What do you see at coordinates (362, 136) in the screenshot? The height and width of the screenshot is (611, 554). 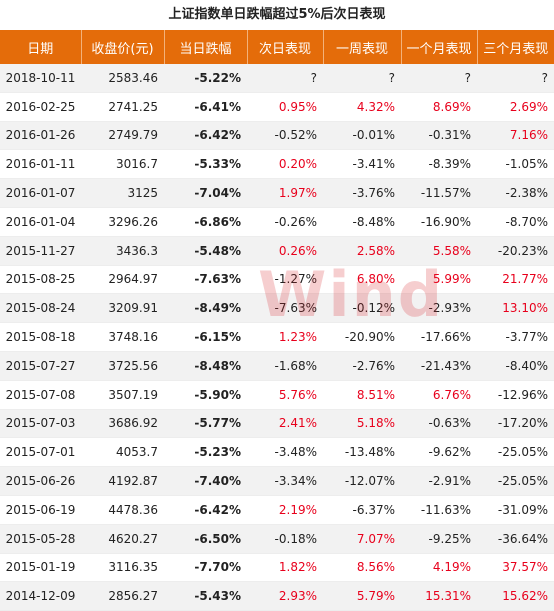 I see `one-week-cell: -0.01%` at bounding box center [362, 136].